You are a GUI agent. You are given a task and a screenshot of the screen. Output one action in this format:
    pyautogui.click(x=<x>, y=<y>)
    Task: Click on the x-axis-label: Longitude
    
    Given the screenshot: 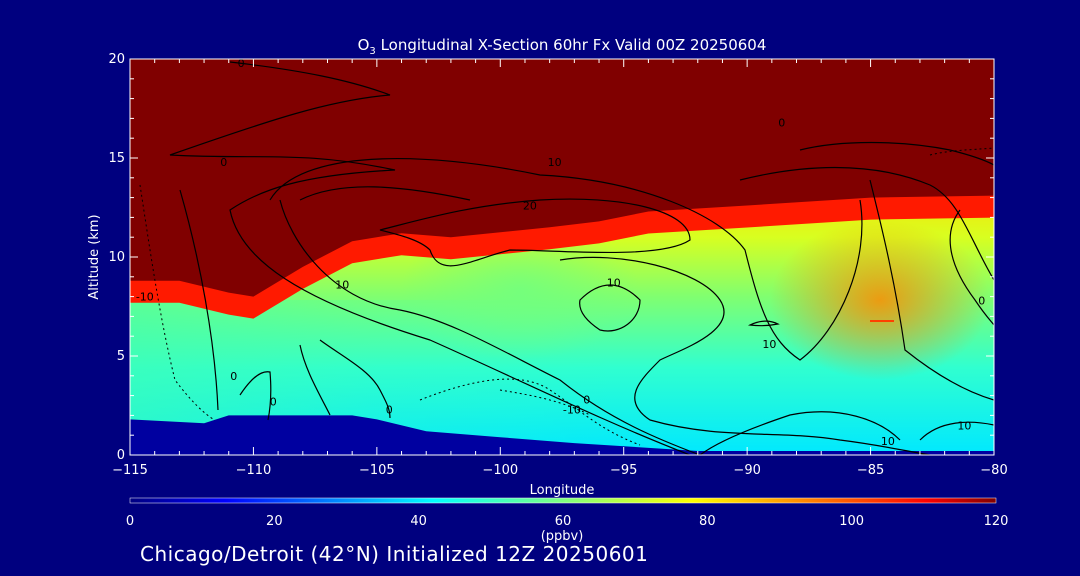 What is the action you would take?
    pyautogui.click(x=562, y=490)
    